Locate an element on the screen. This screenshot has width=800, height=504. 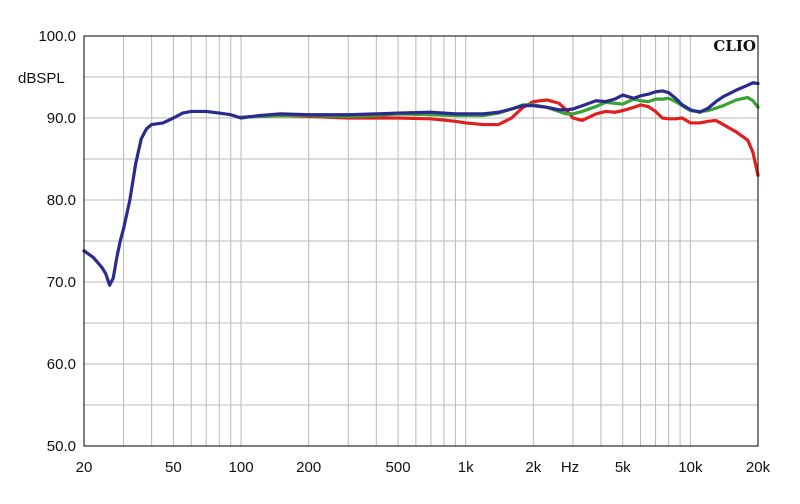
x-tick-label: 5k is located at coordinates (623, 467).